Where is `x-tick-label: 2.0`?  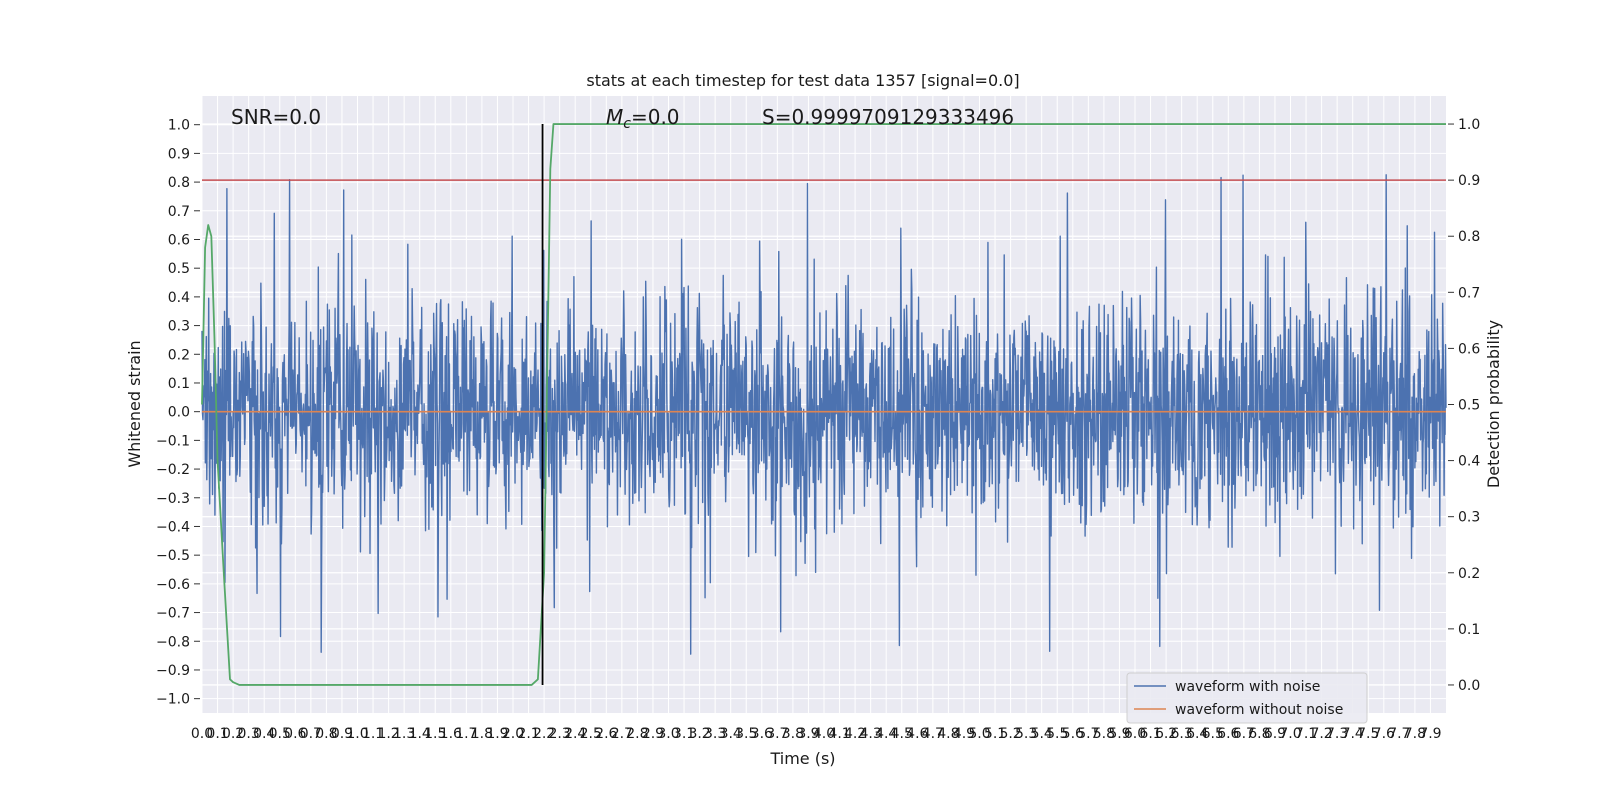
x-tick-label: 2.0 is located at coordinates (513, 734).